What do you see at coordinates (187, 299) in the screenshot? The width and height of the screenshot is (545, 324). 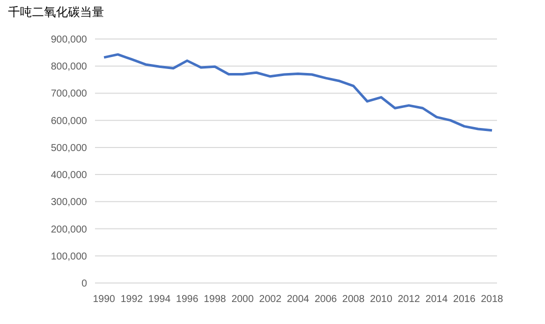 I see `x-tick-label: 1996` at bounding box center [187, 299].